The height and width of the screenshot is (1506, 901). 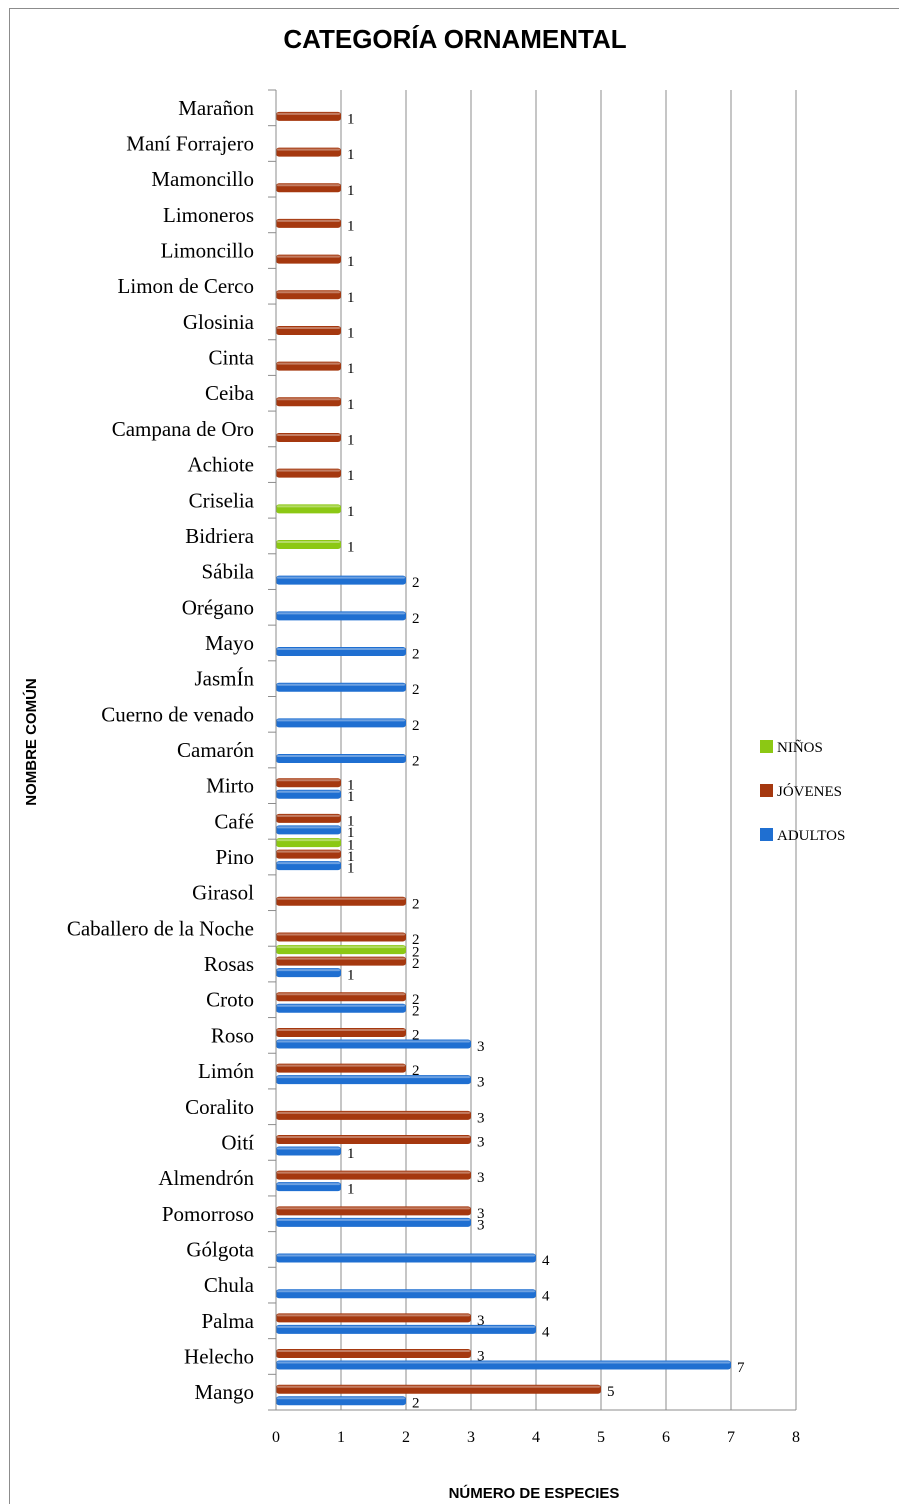 What do you see at coordinates (666, 1437) in the screenshot?
I see `x-tick-label: 6` at bounding box center [666, 1437].